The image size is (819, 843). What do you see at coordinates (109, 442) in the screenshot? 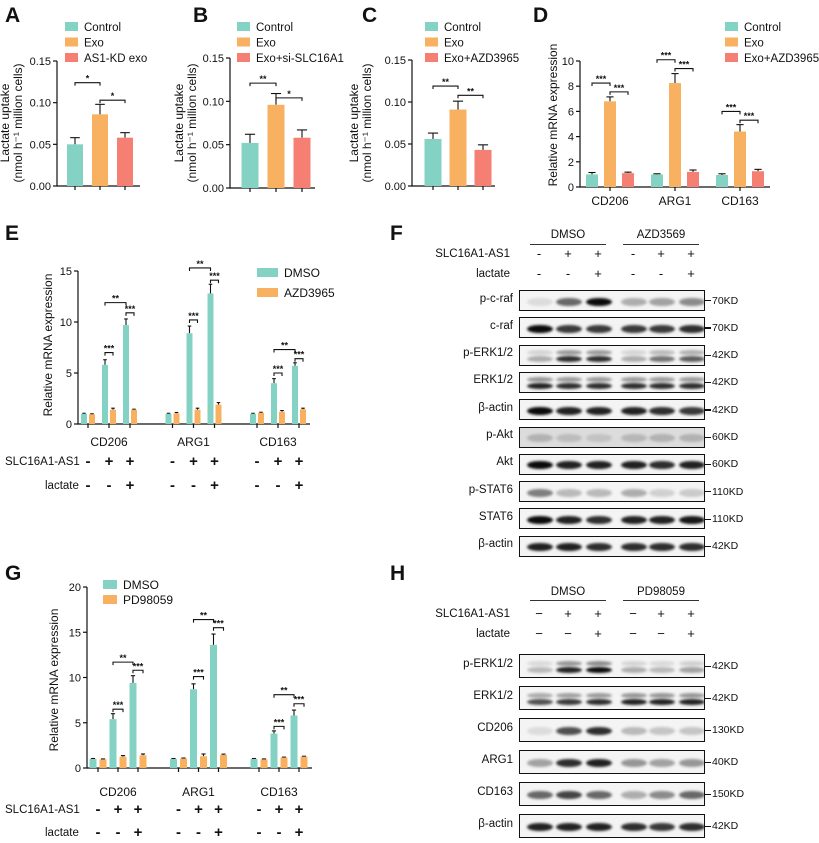
I see `category-label: CD206` at bounding box center [109, 442].